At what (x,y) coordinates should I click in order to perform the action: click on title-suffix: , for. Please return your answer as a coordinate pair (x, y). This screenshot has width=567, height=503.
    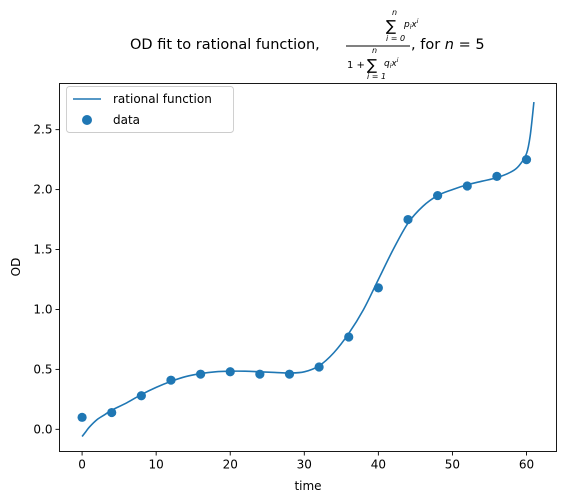
    Looking at the image, I should click on (428, 45).